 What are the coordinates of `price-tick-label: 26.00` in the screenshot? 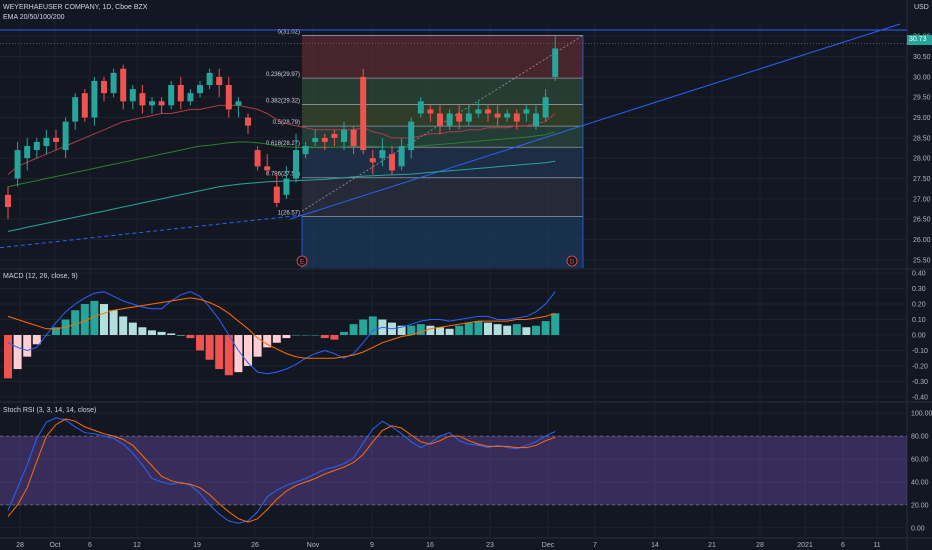 It's located at (922, 240).